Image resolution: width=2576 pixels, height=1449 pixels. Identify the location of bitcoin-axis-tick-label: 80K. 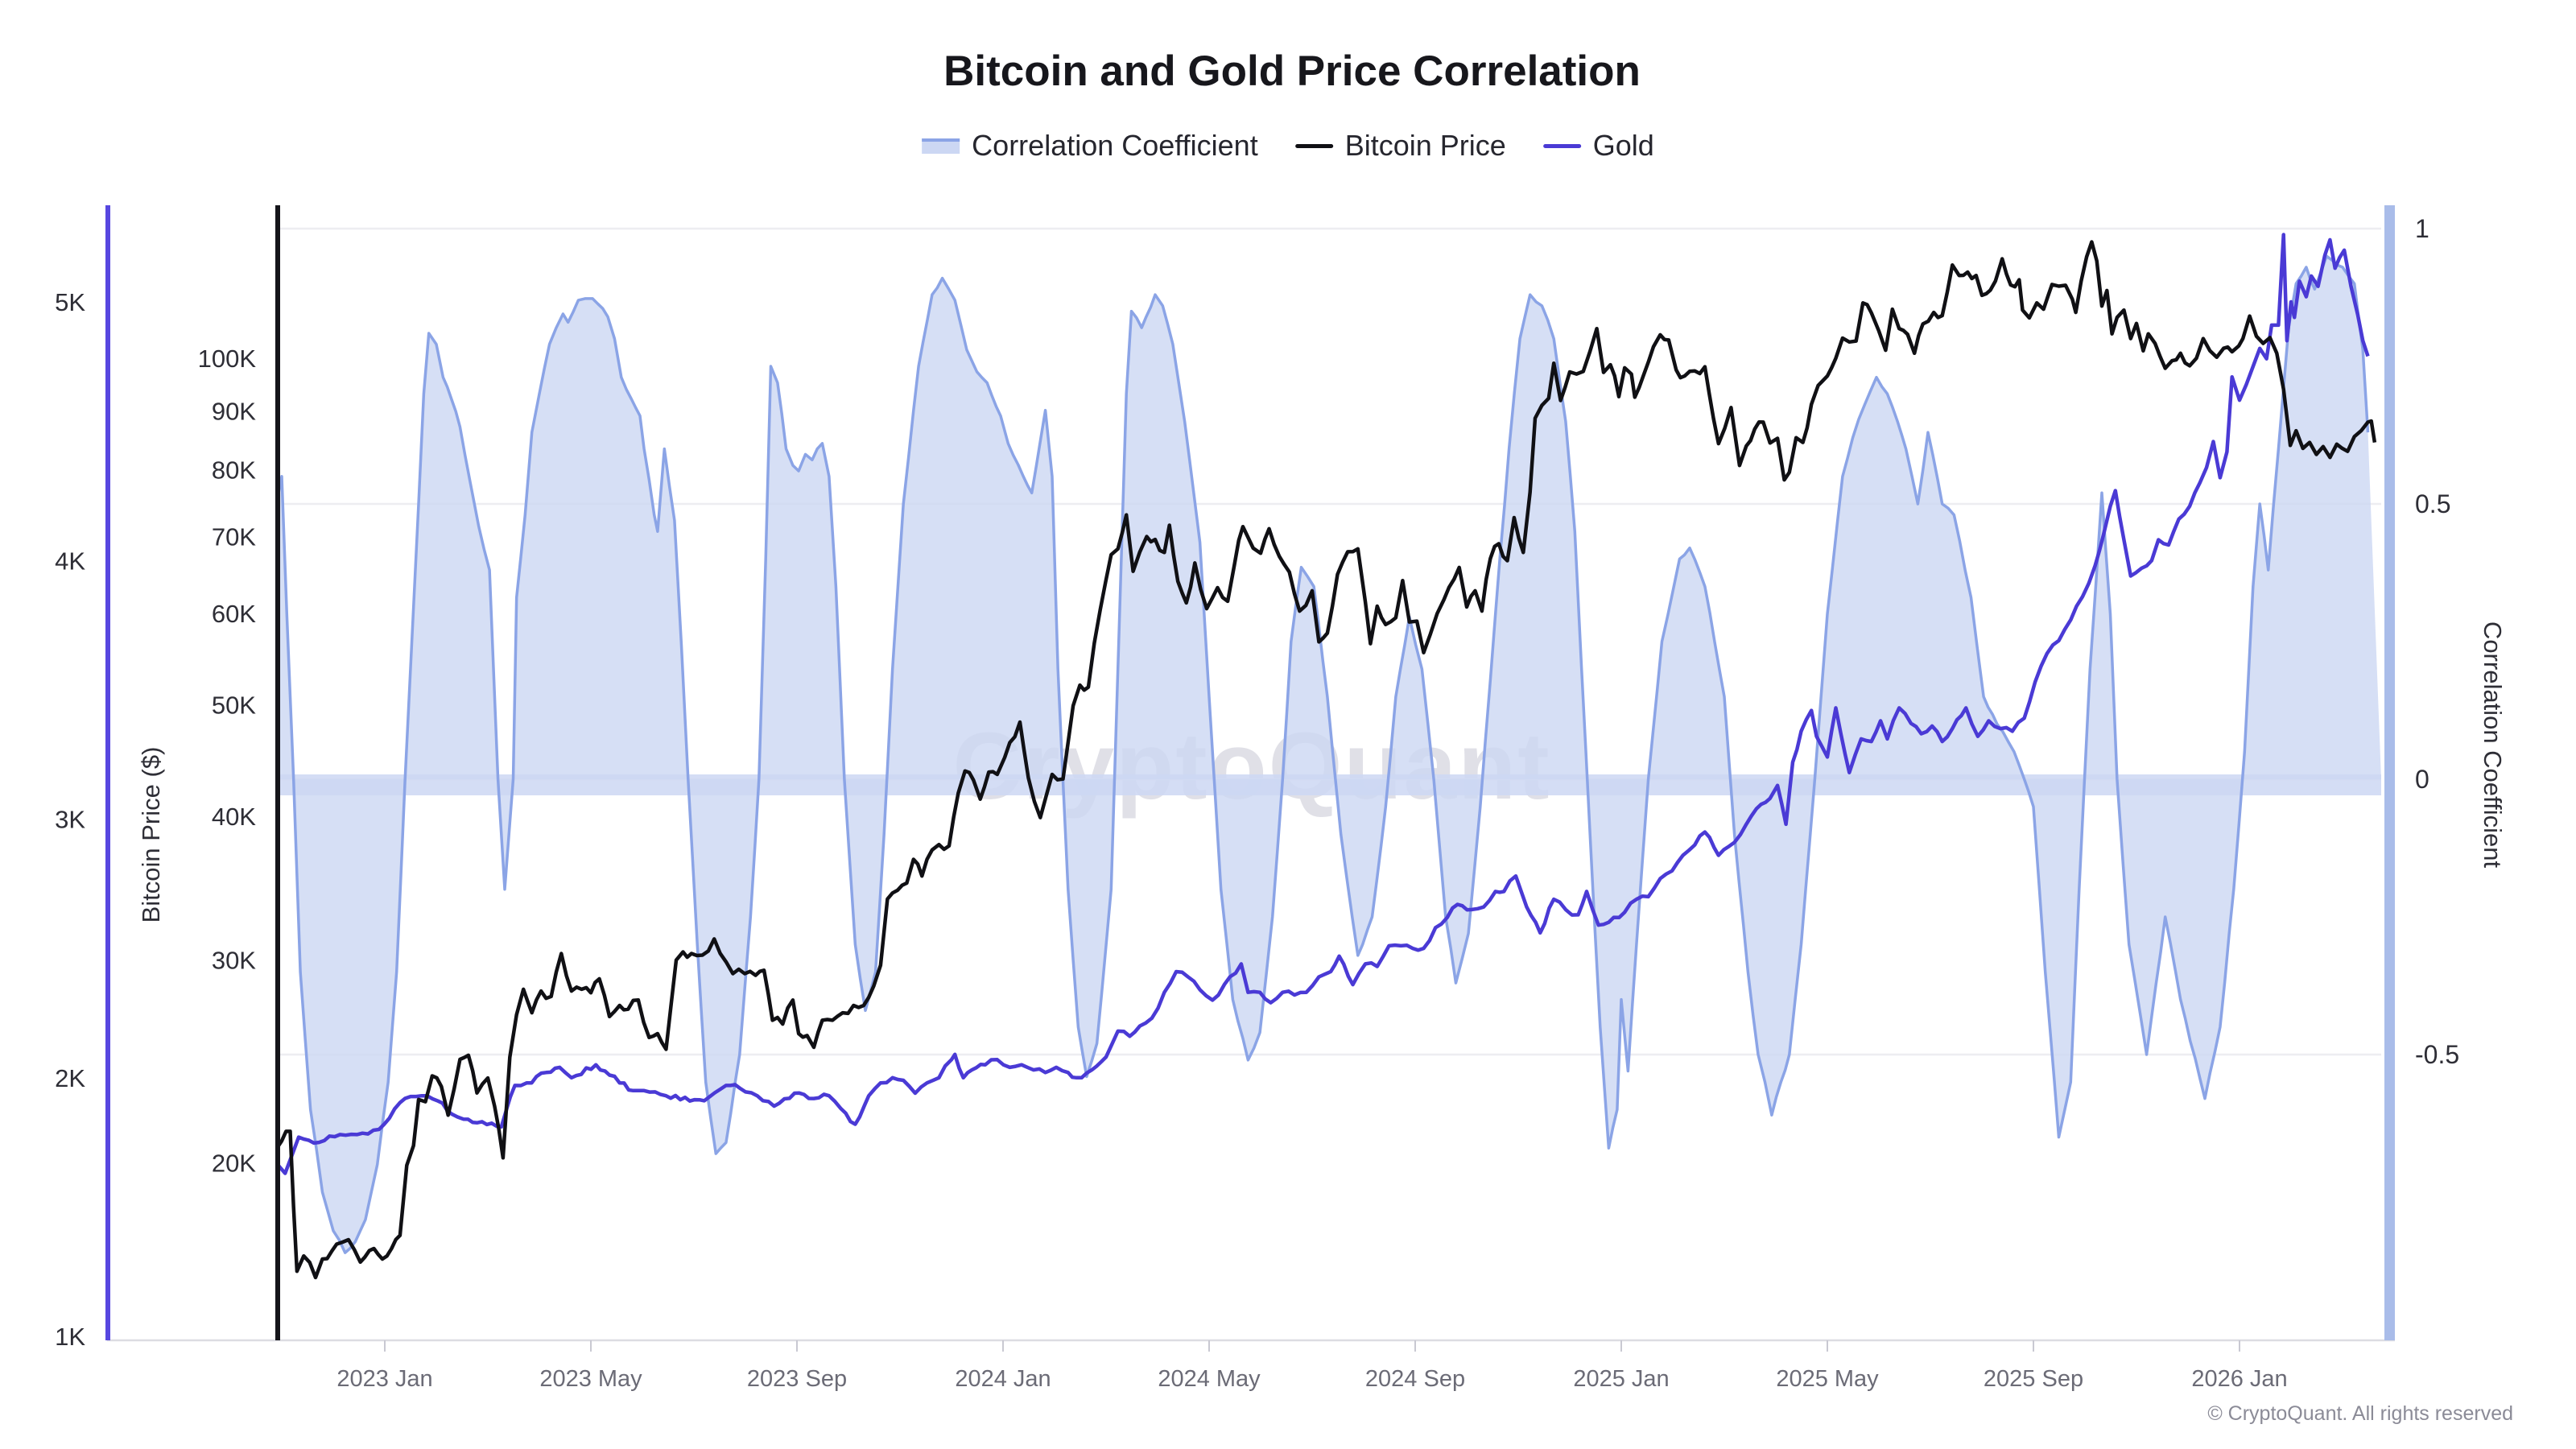
(234, 470).